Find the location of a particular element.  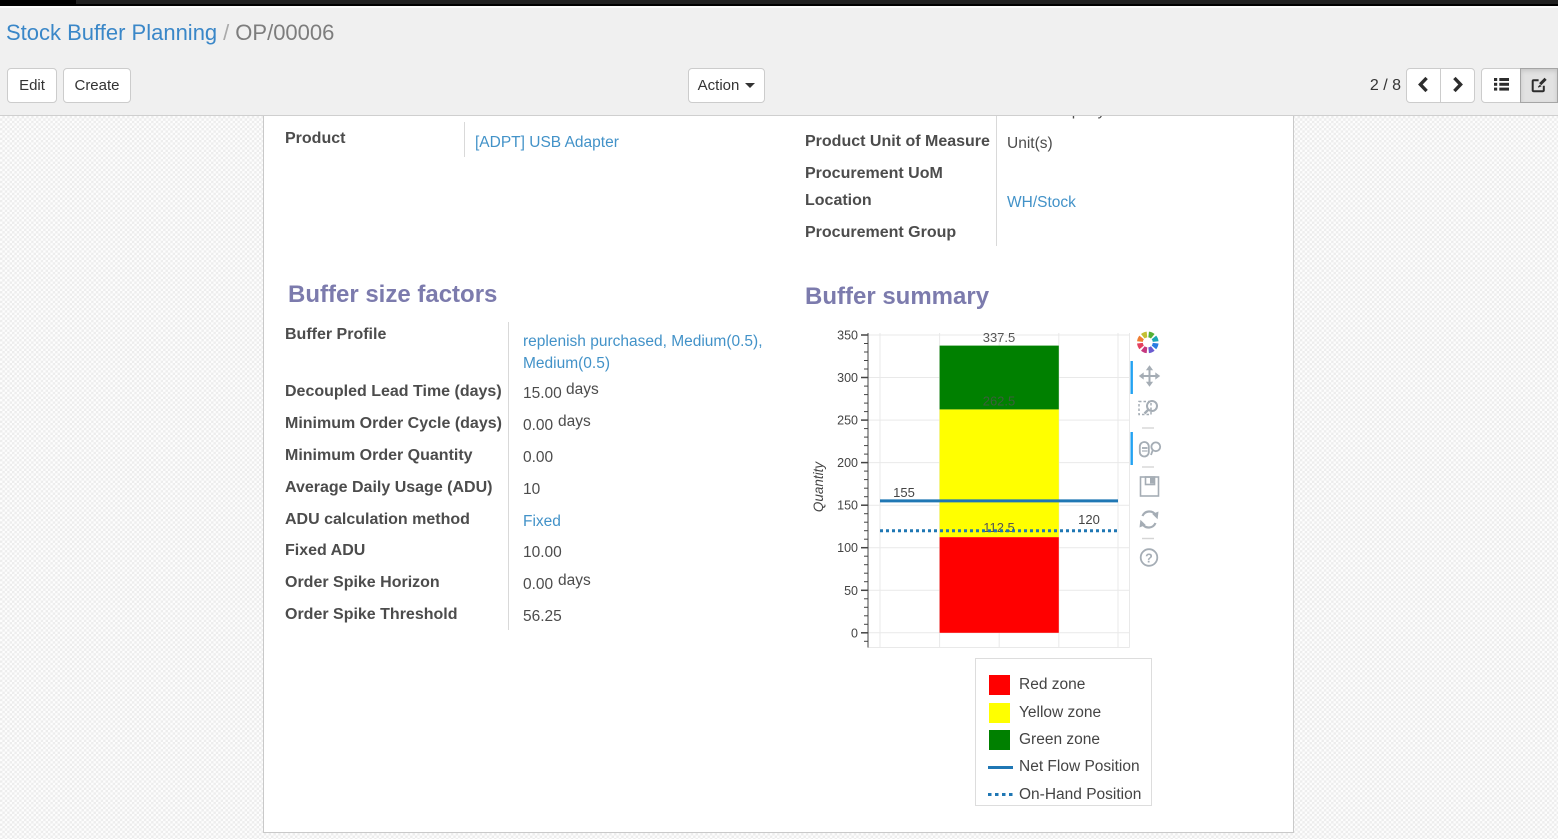

svg-text: 0 is located at coordinates (854, 633).